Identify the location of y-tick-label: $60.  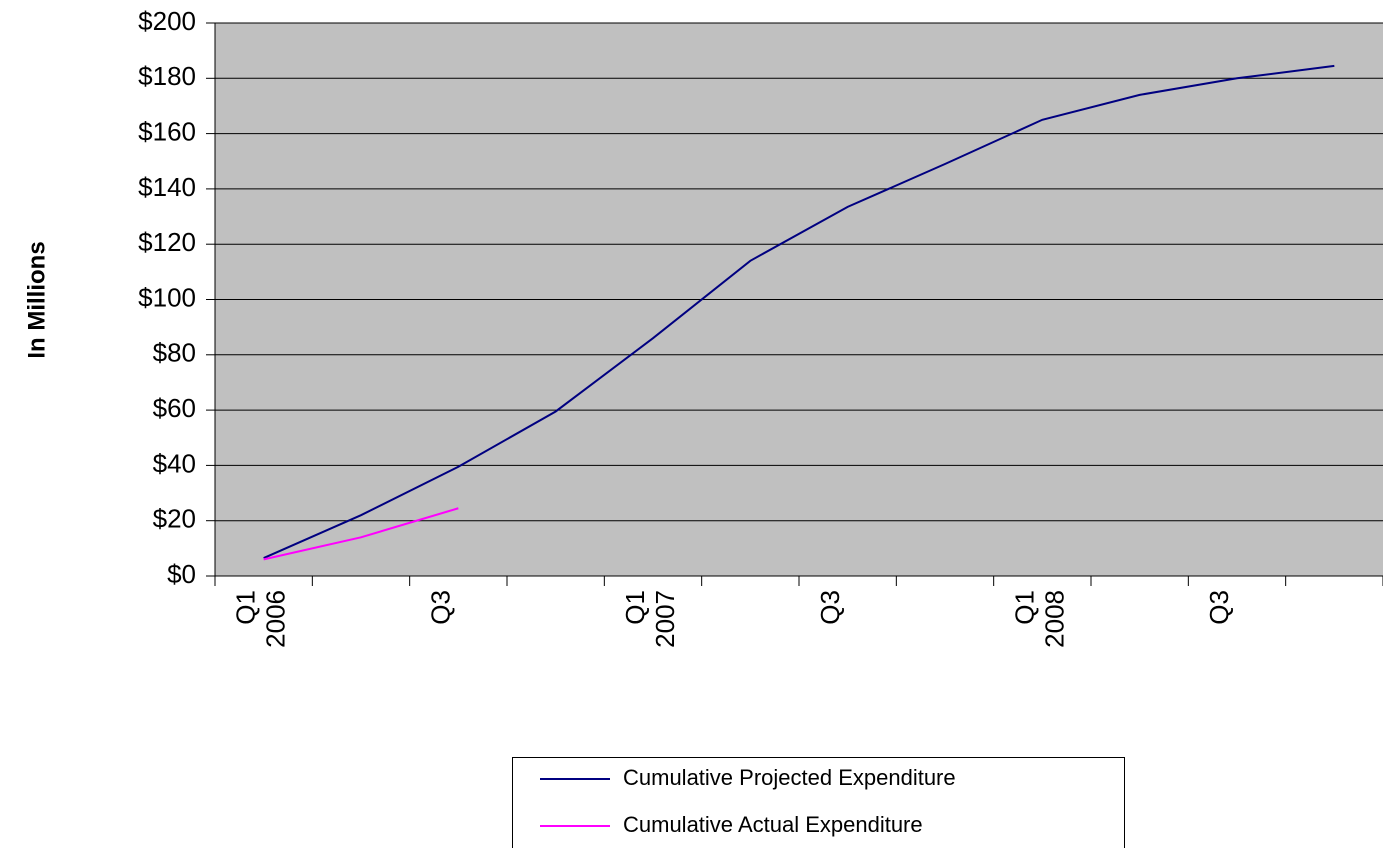
(174, 408).